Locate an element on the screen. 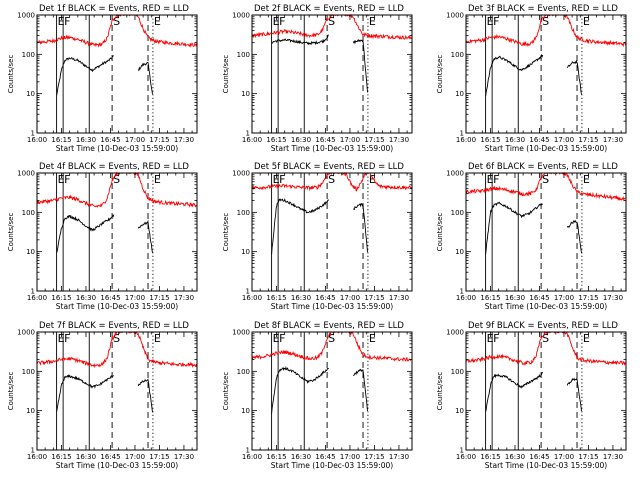  panel-title: Det 2f BLACK = Events, RED = LLD is located at coordinates (329, 9).